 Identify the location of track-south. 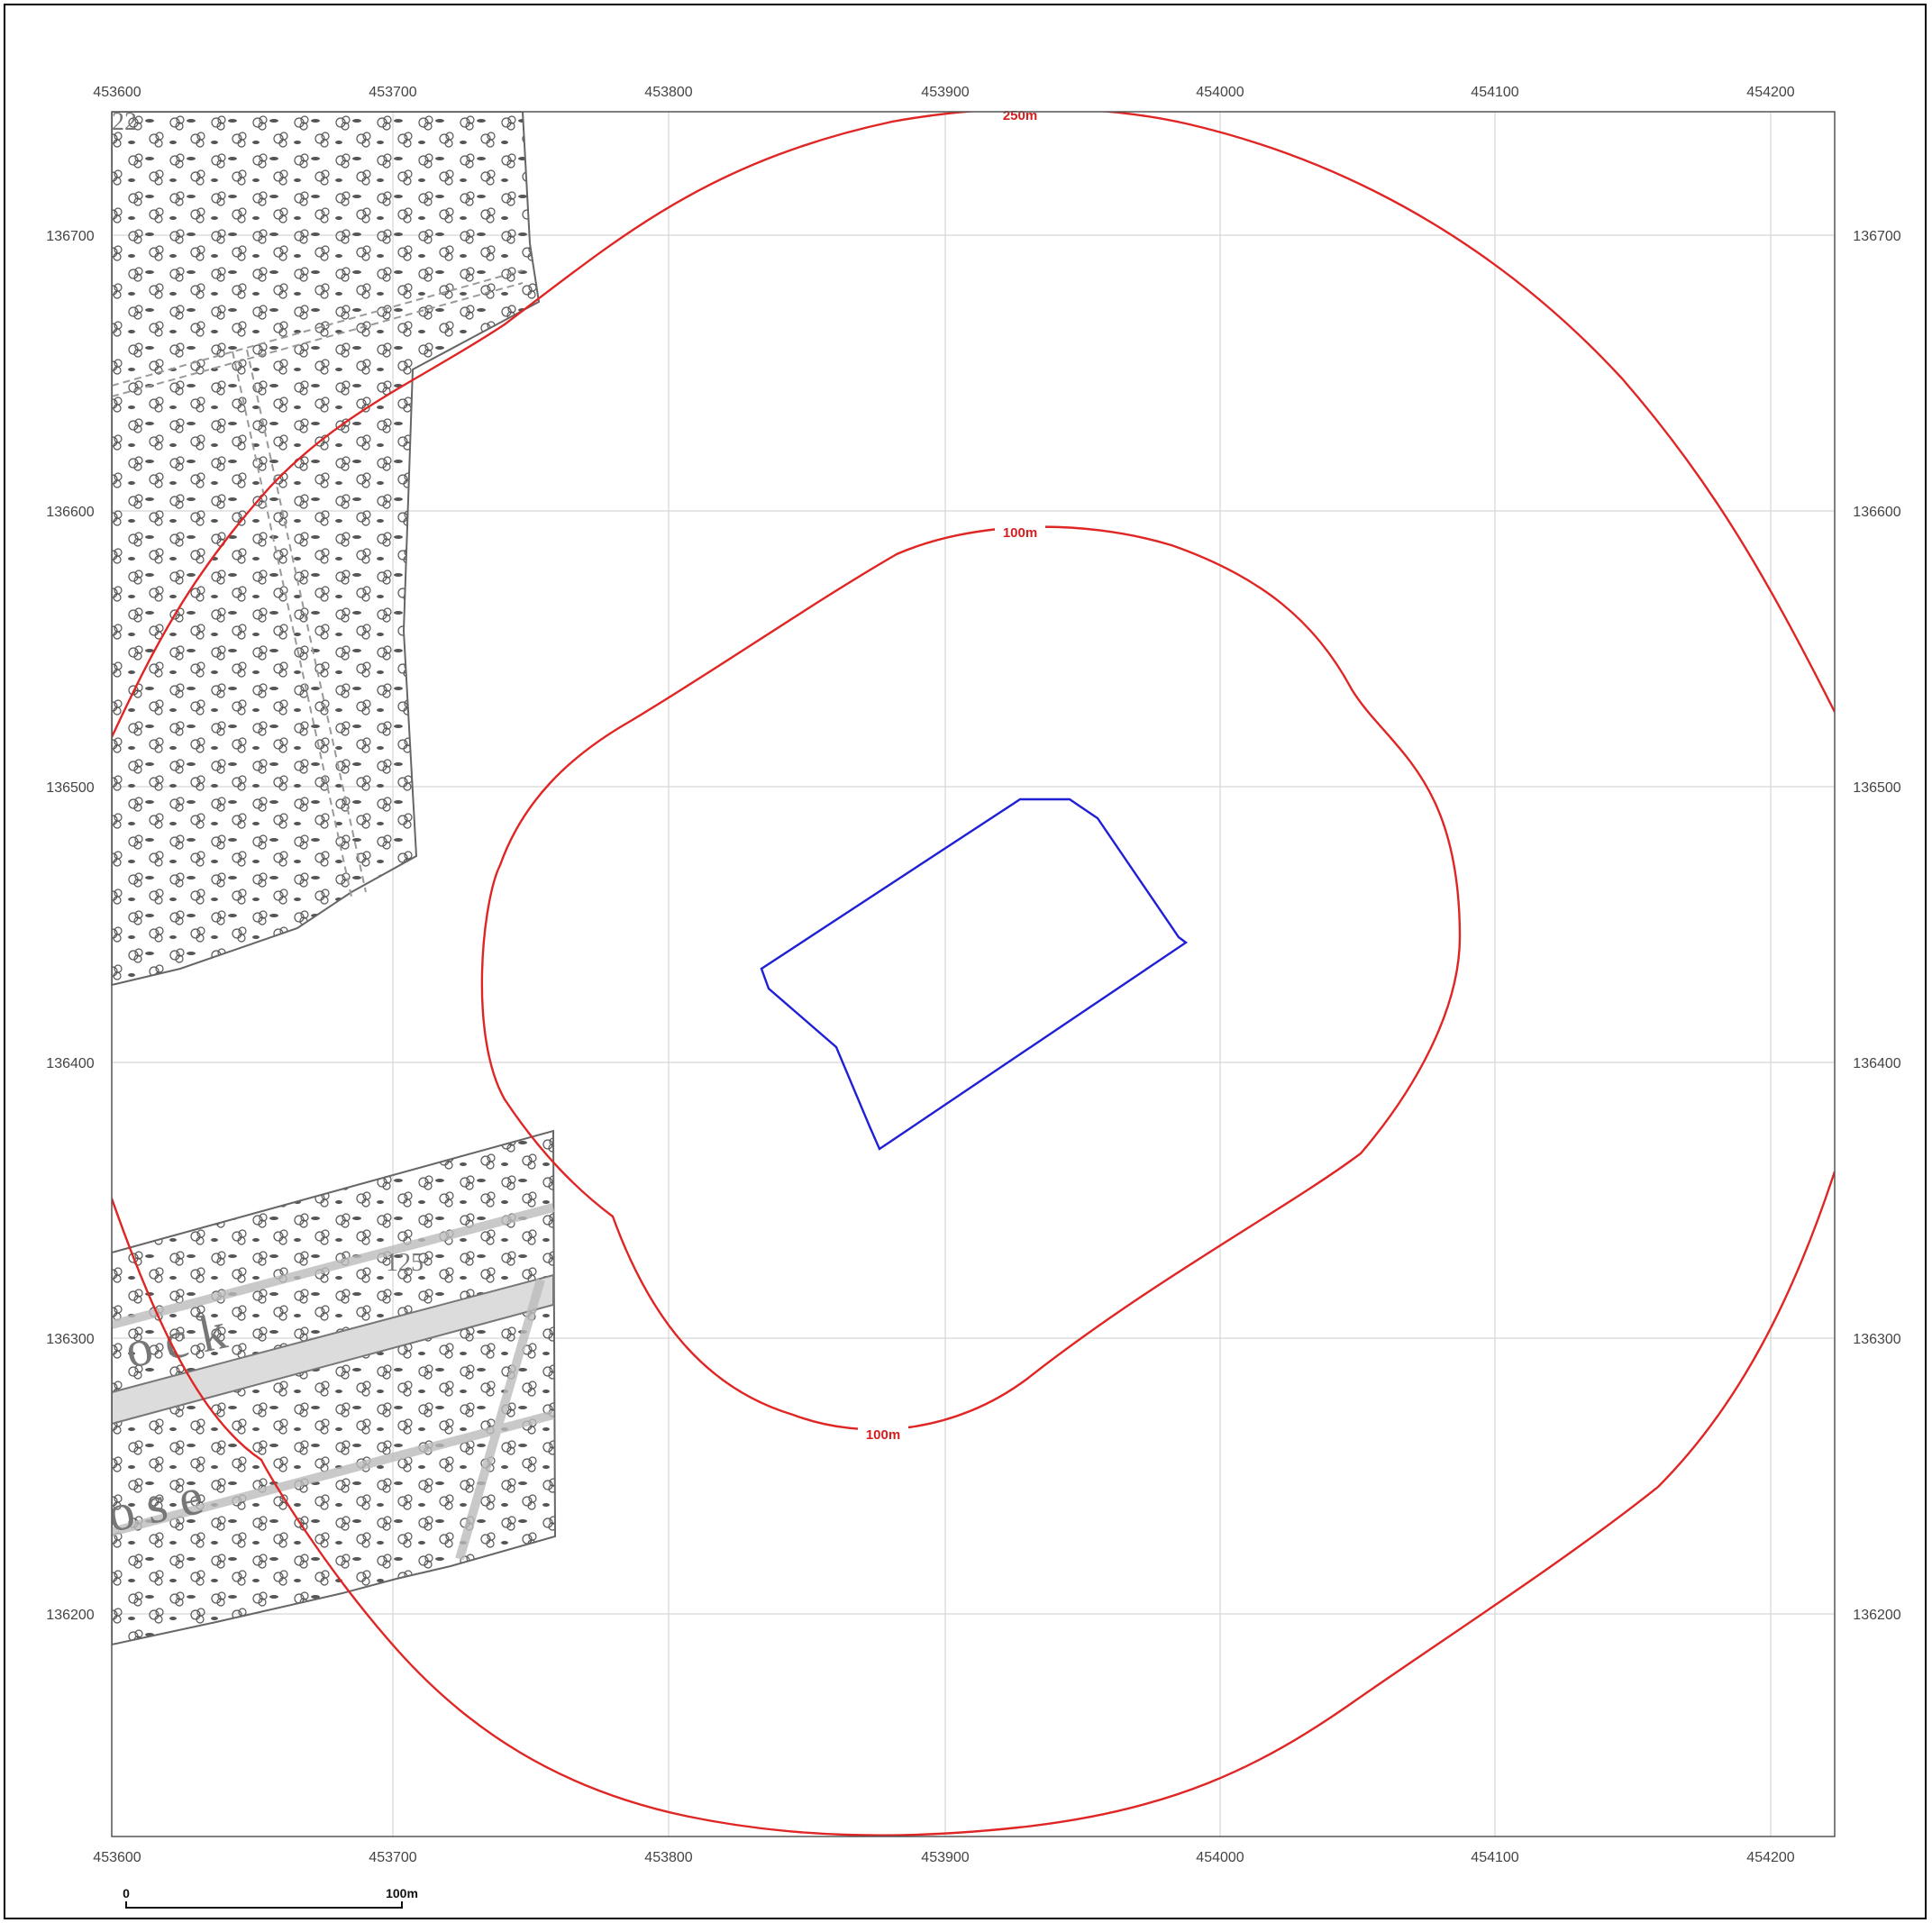
(333, 1382).